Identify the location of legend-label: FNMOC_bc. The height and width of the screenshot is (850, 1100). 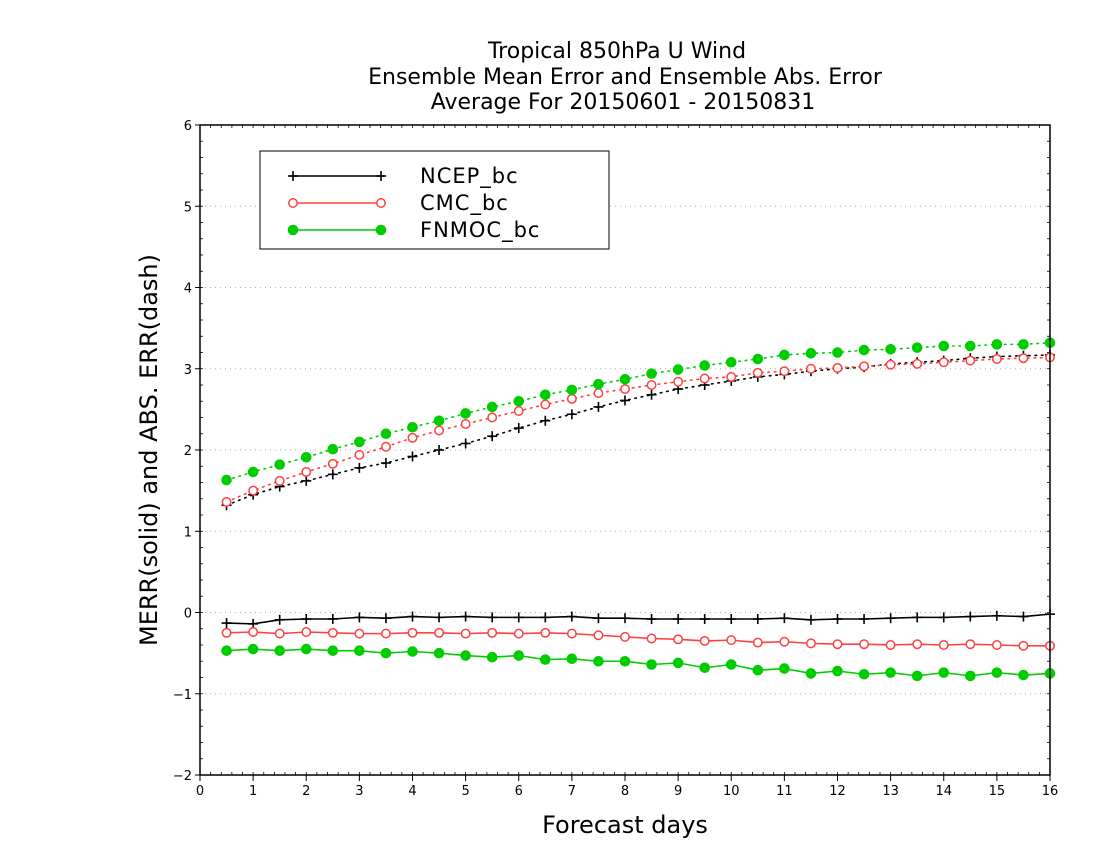
(480, 230).